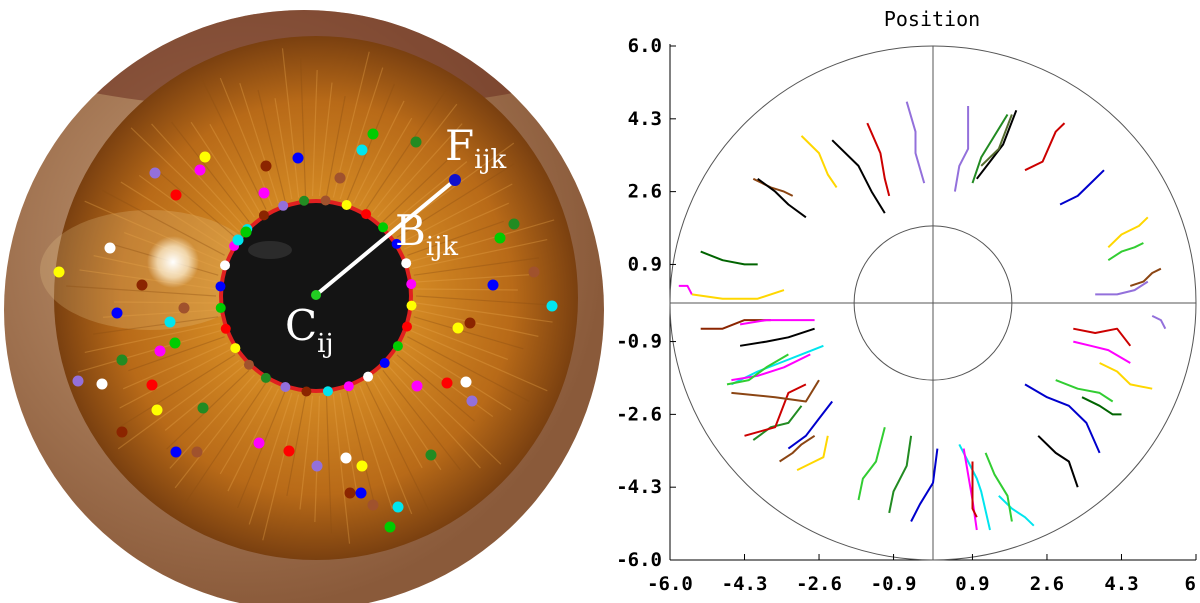 Image resolution: width=1200 pixels, height=603 pixels. I want to click on label-b: Bijk, so click(426, 234).